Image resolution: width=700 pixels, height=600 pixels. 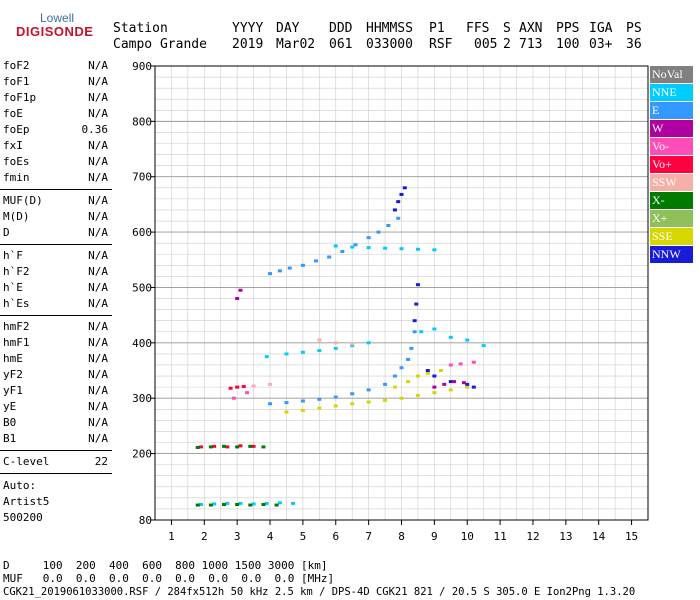 What do you see at coordinates (341, 28) in the screenshot?
I see `header-label-ddd: DDD` at bounding box center [341, 28].